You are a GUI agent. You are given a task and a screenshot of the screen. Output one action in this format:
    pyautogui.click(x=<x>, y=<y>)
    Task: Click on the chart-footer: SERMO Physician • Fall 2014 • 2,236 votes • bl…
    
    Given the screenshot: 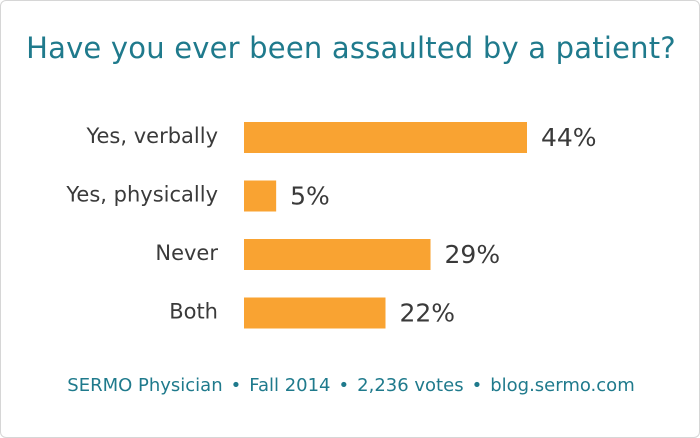 What is the action you would take?
    pyautogui.click(x=350, y=385)
    